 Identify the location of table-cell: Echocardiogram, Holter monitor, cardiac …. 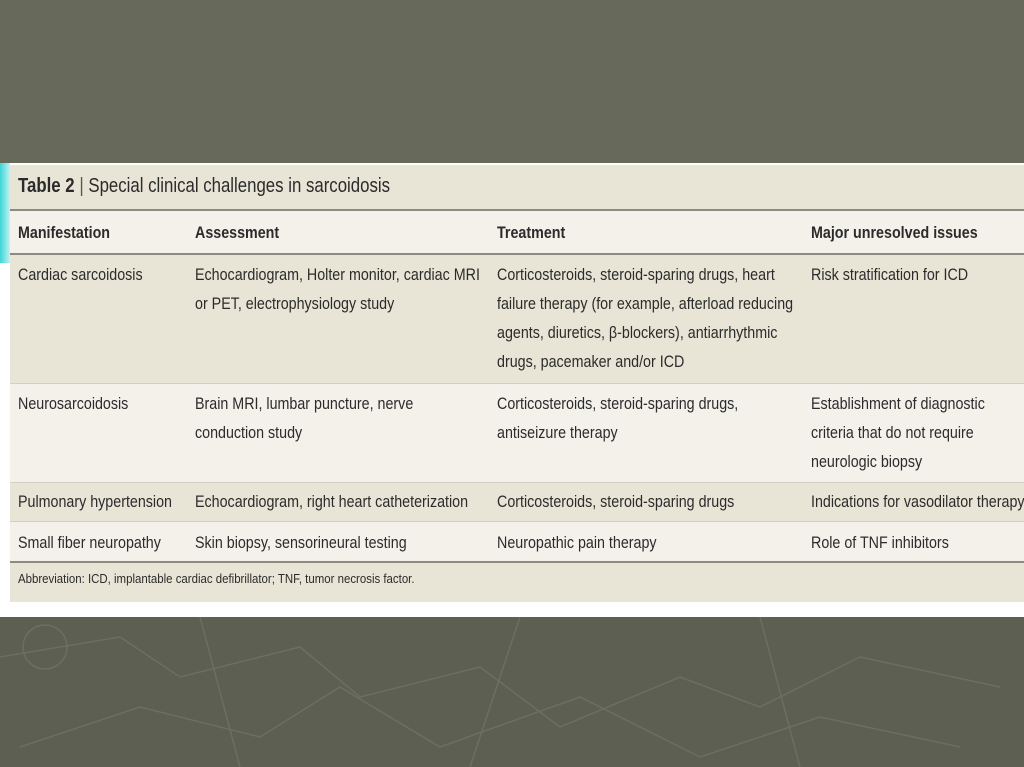
(337, 289).